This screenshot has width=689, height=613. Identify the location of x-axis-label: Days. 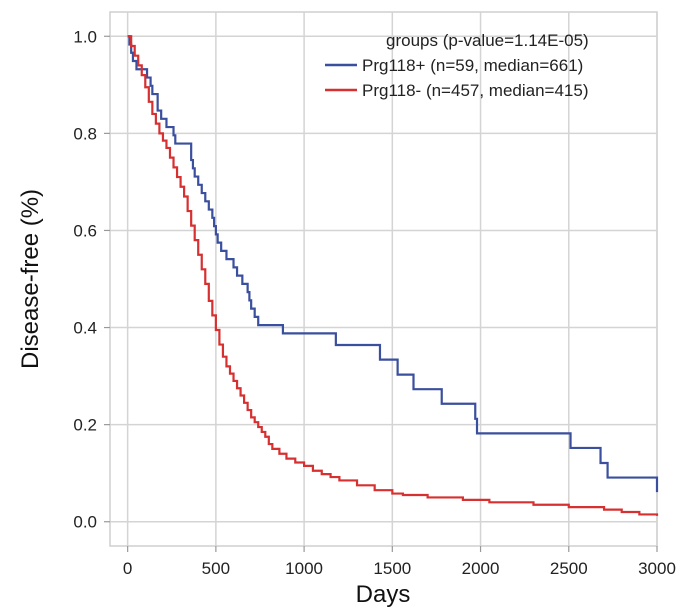
(383, 594).